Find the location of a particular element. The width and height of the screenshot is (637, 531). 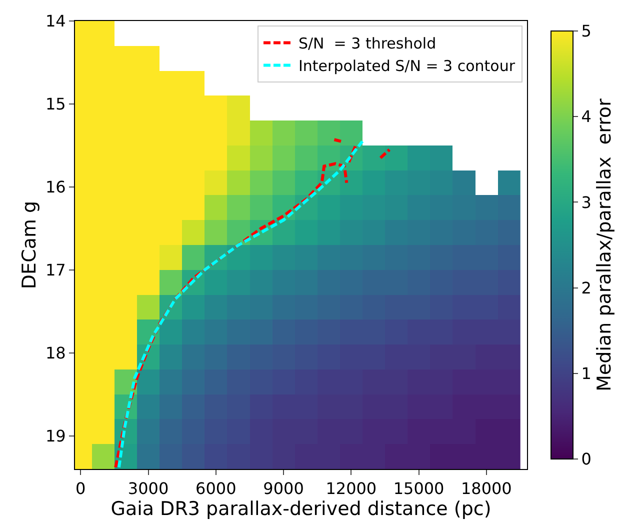

y-tick-label: 17 is located at coordinates (55, 270).